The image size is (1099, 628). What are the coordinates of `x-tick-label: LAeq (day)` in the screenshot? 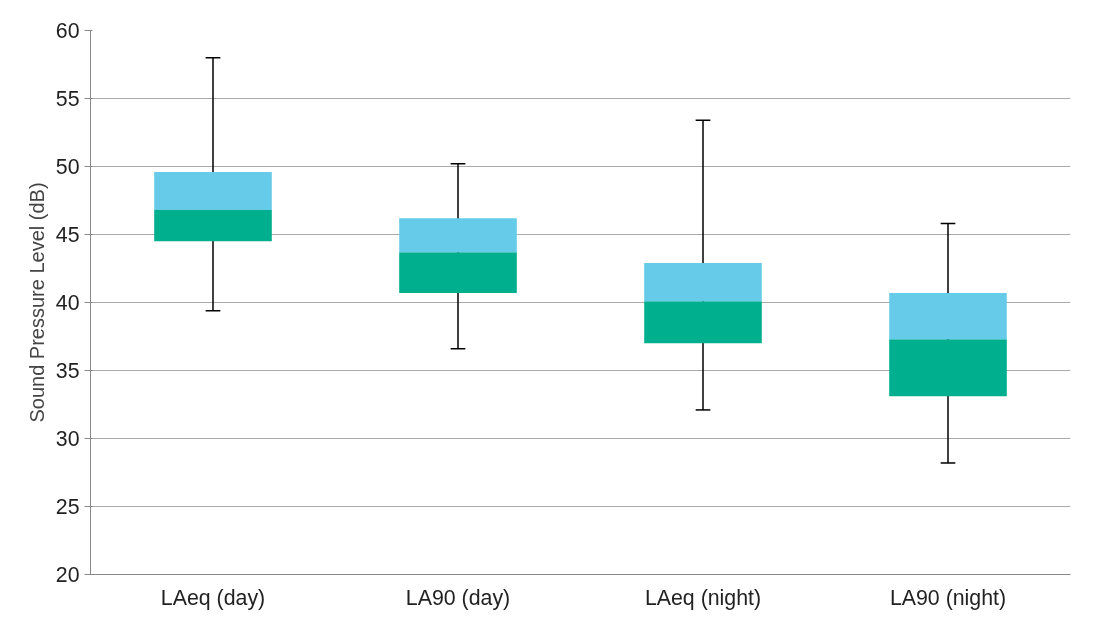 It's located at (213, 597).